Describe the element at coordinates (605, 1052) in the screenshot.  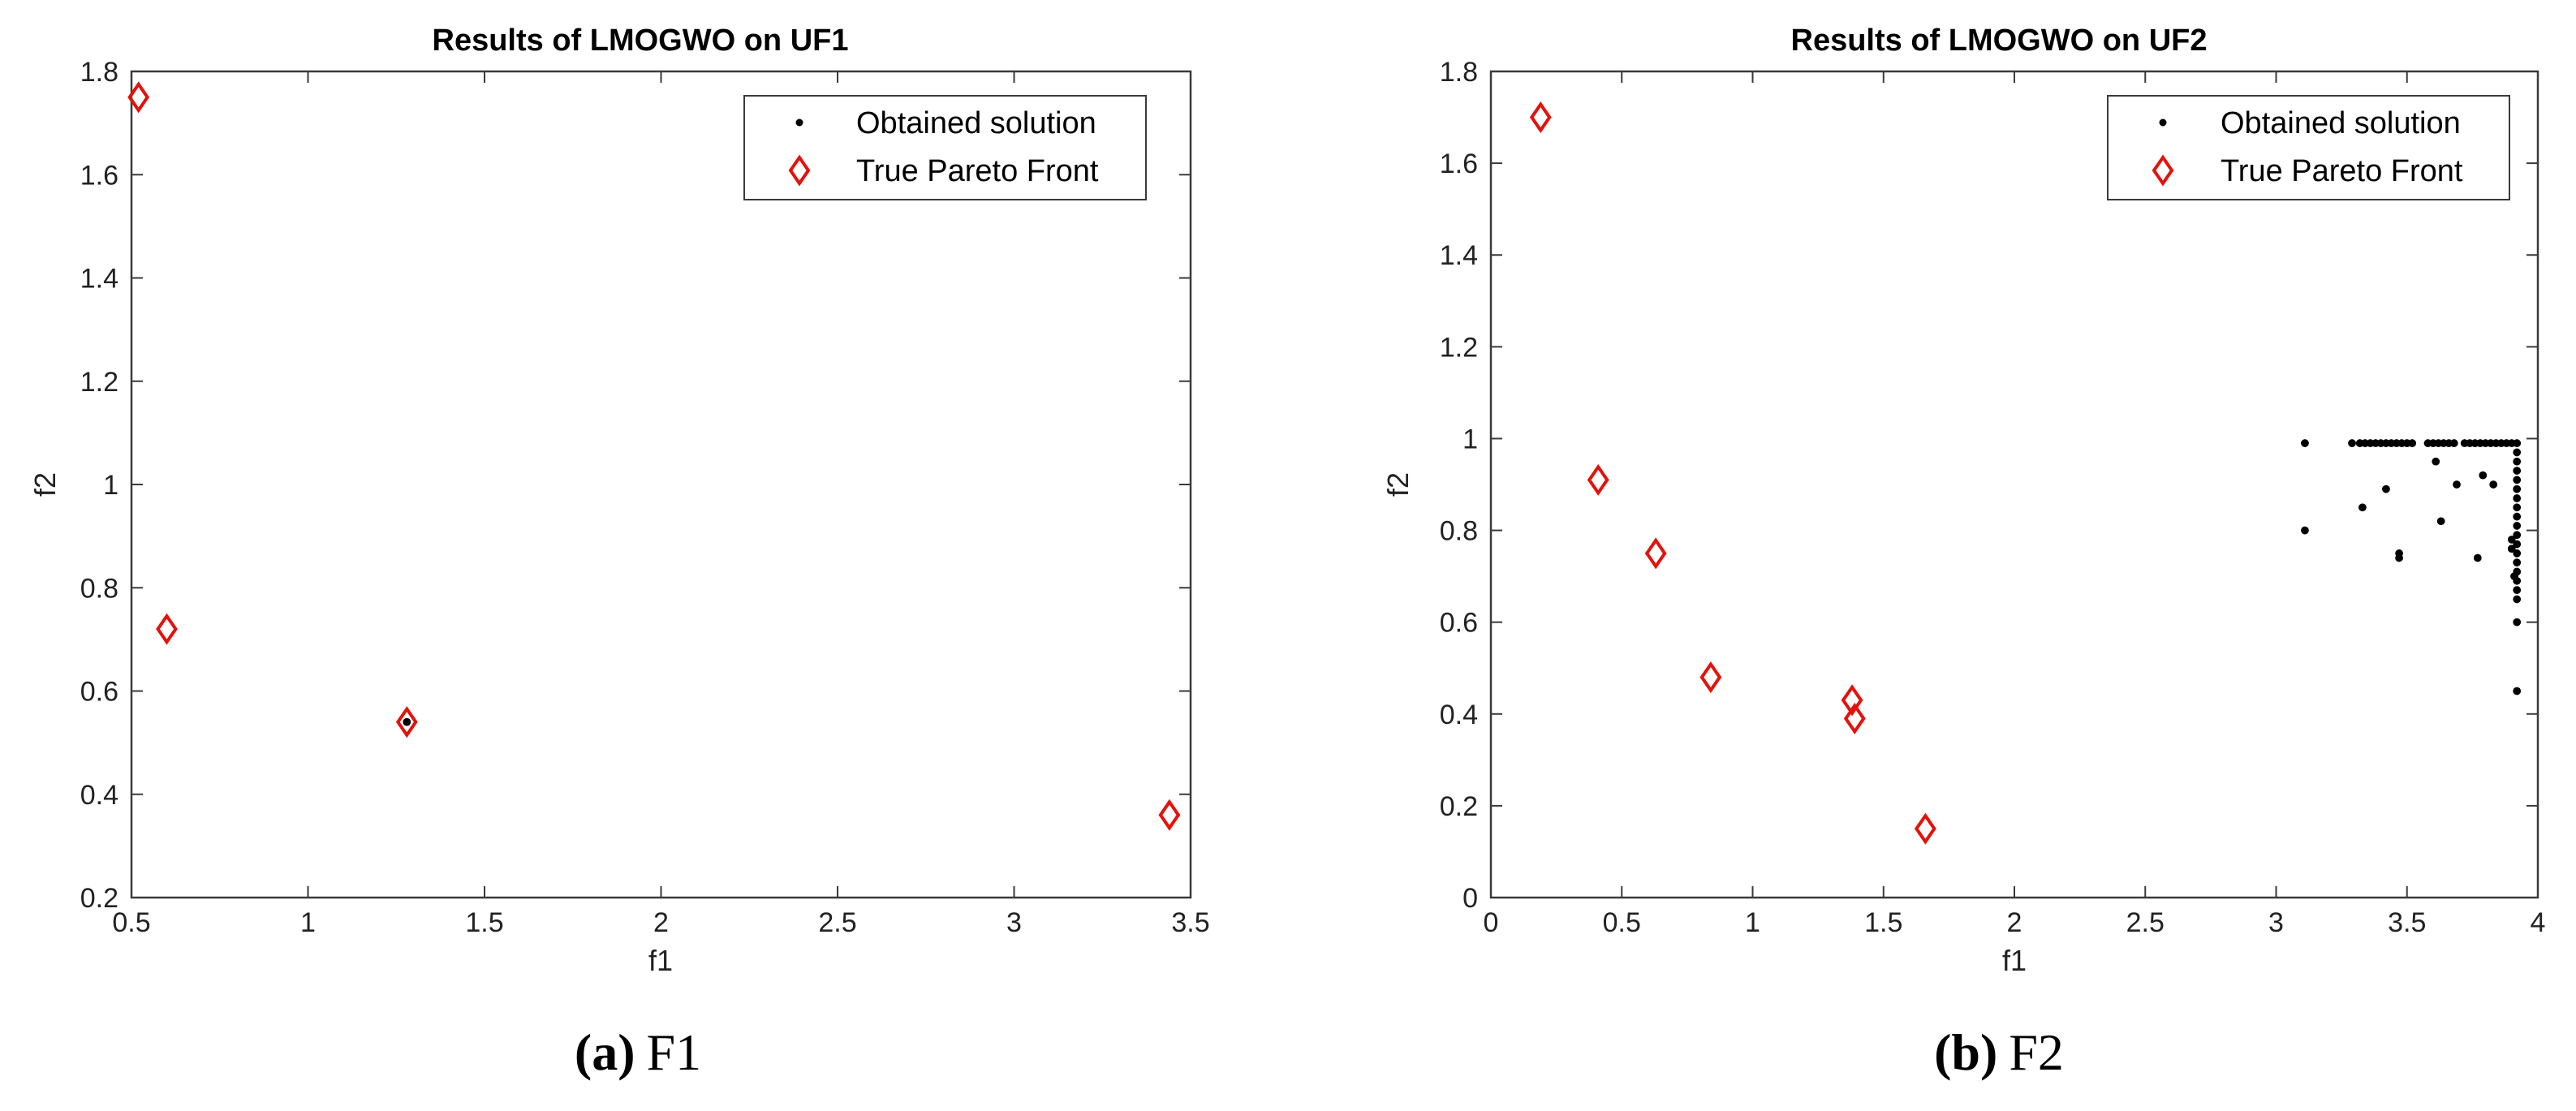
I see `caption-letter: (a)` at that location.